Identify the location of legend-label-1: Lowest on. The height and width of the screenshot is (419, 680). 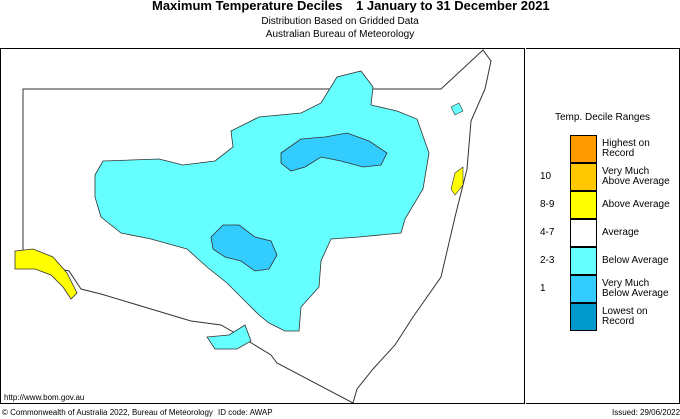
(625, 311).